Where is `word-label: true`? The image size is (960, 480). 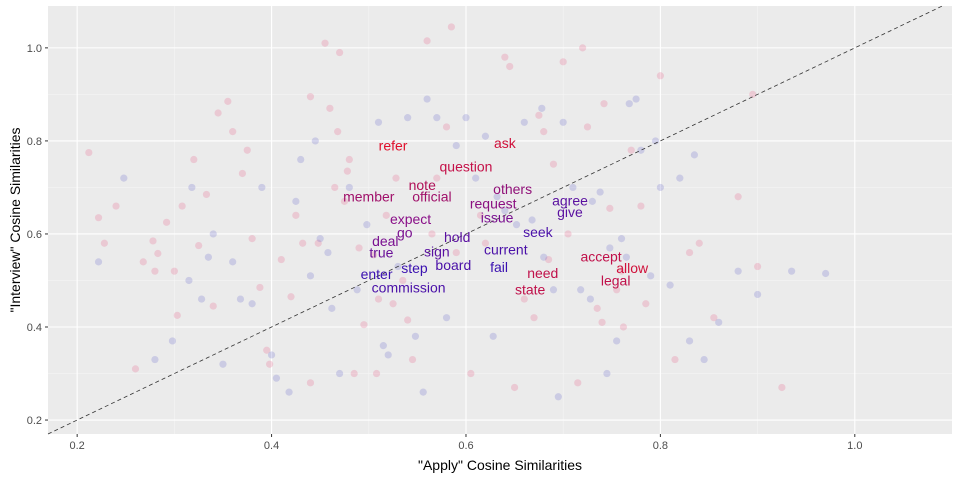
word-label: true is located at coordinates (381, 253).